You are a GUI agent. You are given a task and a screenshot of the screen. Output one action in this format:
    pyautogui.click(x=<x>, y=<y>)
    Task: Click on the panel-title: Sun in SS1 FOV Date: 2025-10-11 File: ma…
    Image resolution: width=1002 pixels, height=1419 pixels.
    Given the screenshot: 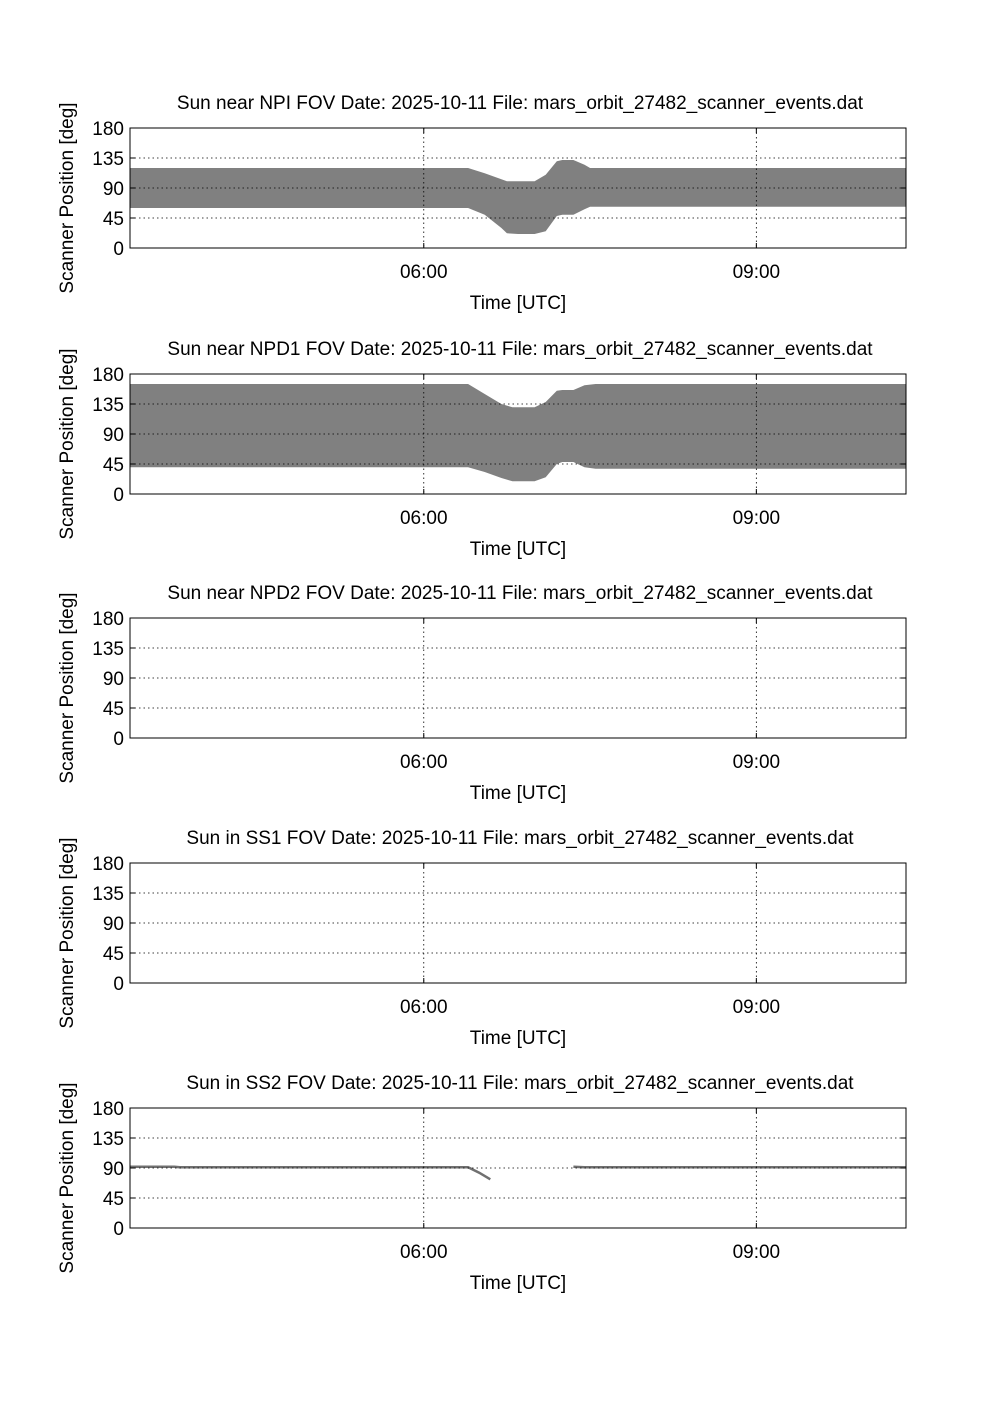 What is the action you would take?
    pyautogui.click(x=520, y=838)
    